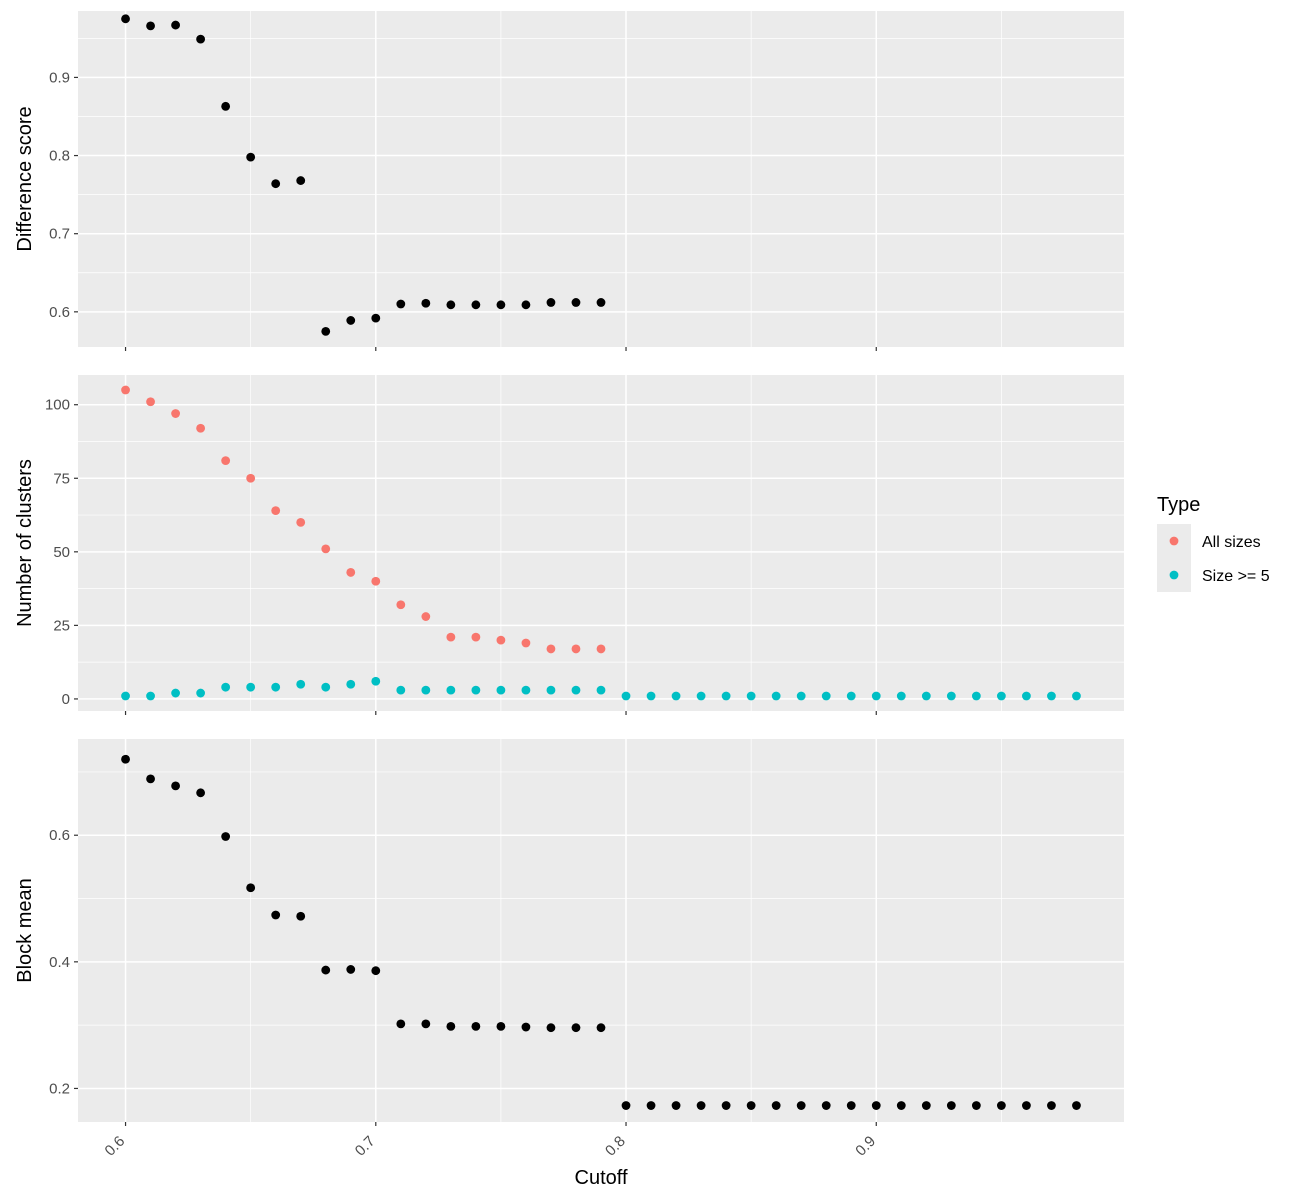 The width and height of the screenshot is (1300, 1200). What do you see at coordinates (1178, 505) in the screenshot?
I see `legend-title: Type` at bounding box center [1178, 505].